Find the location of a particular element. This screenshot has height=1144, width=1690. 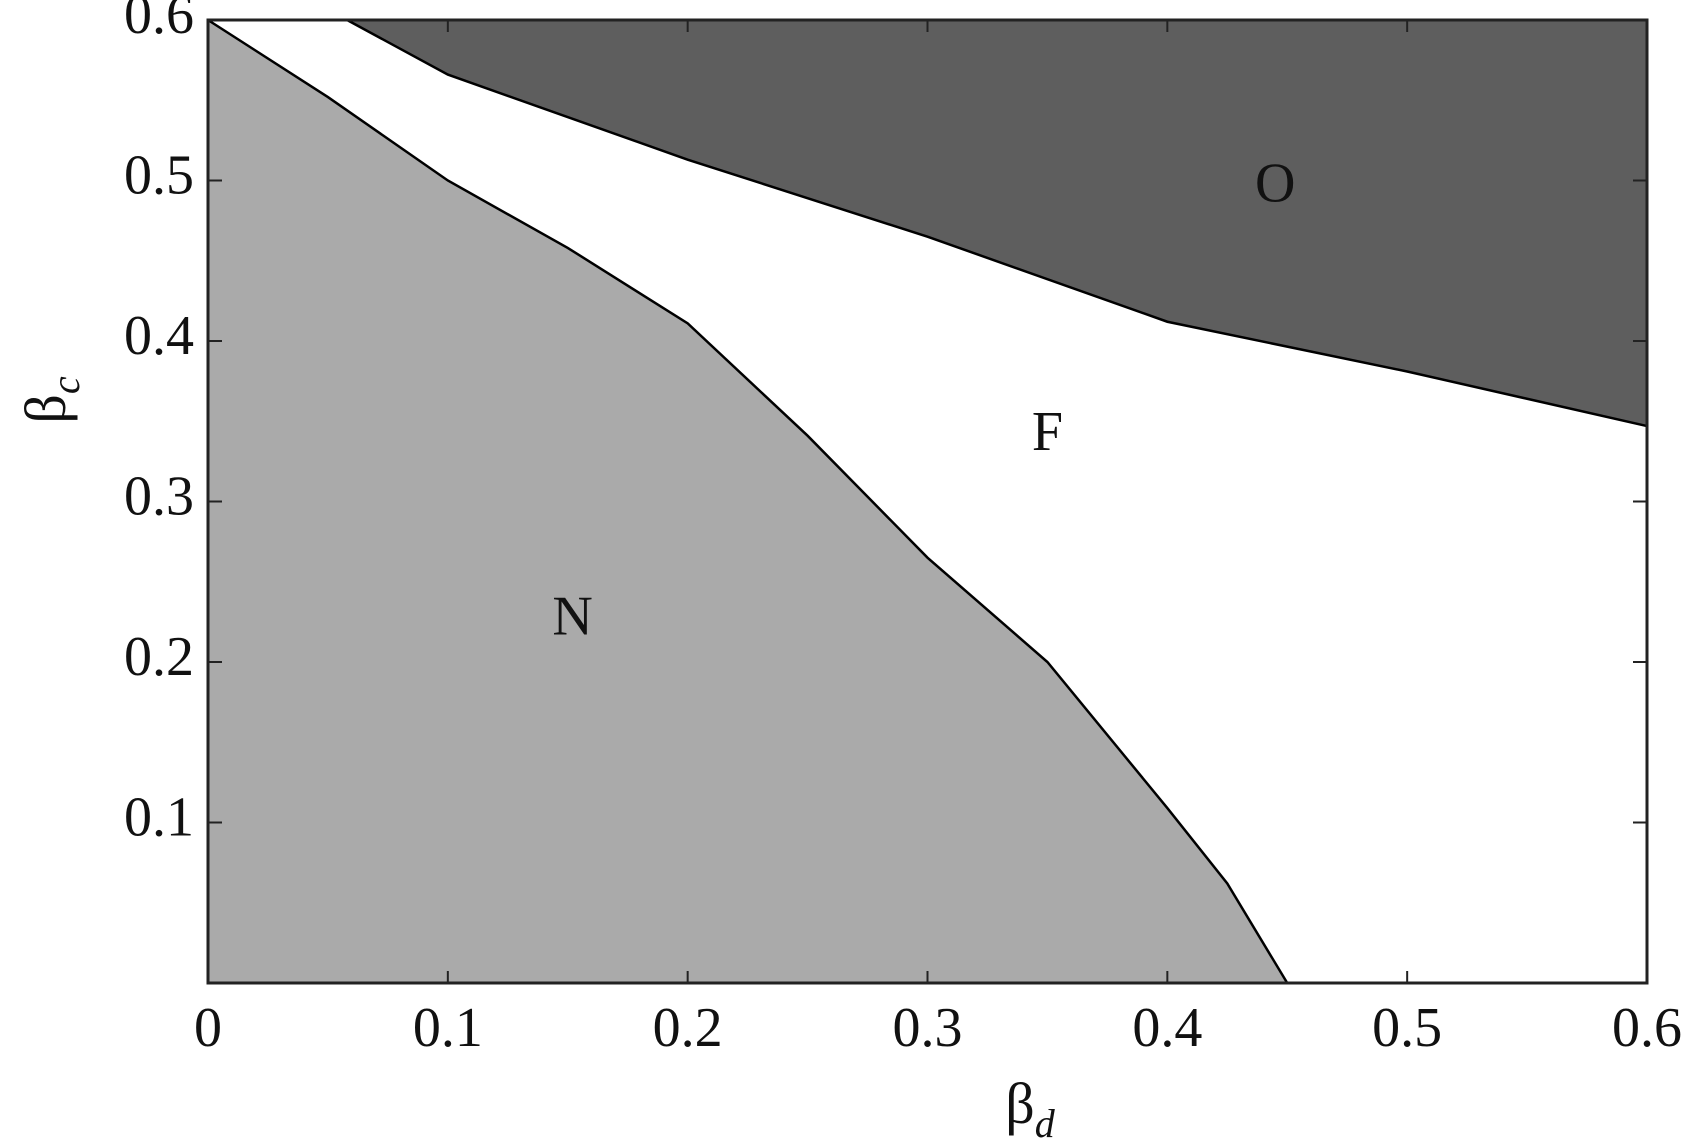

x-tick-label: 0.6 is located at coordinates (1647, 1028).